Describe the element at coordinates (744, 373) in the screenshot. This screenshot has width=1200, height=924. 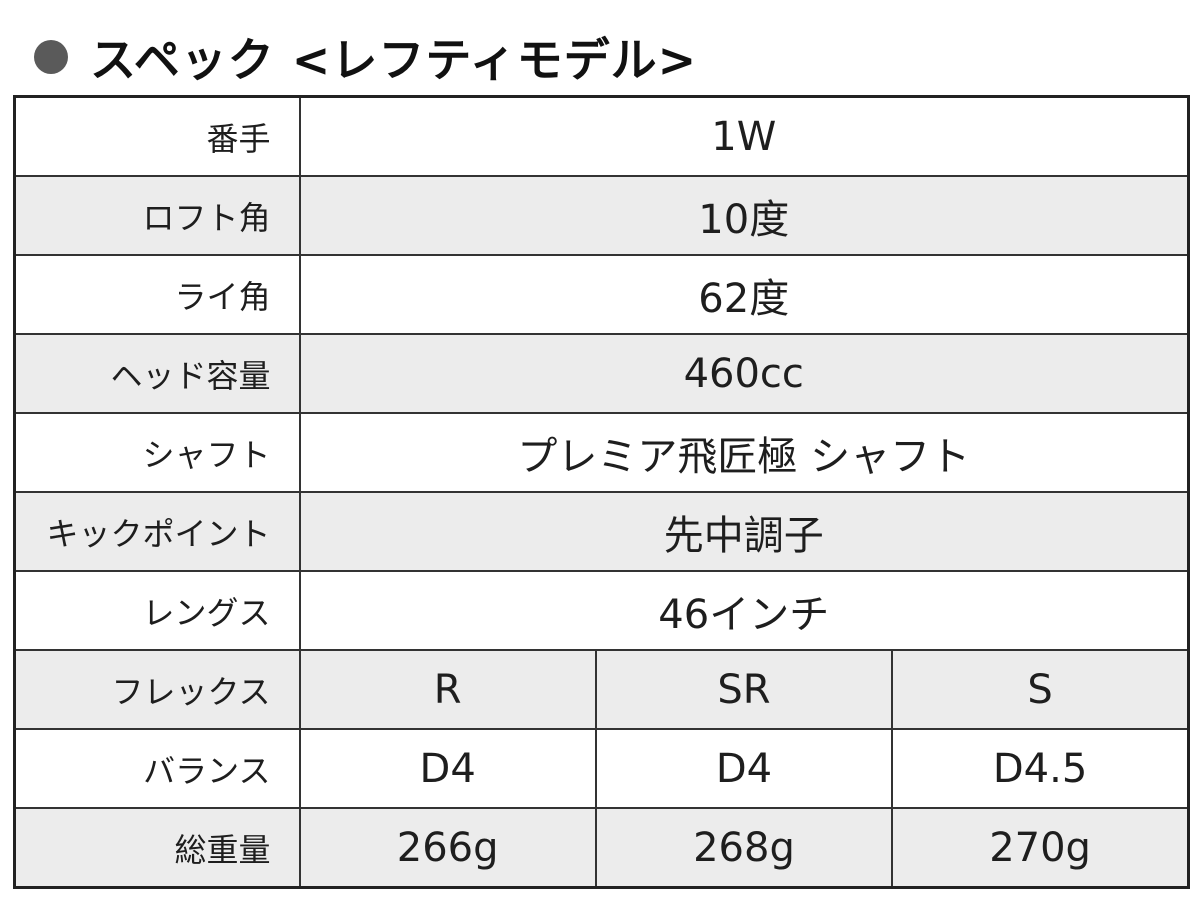
I see `spec-value: 460cc` at that location.